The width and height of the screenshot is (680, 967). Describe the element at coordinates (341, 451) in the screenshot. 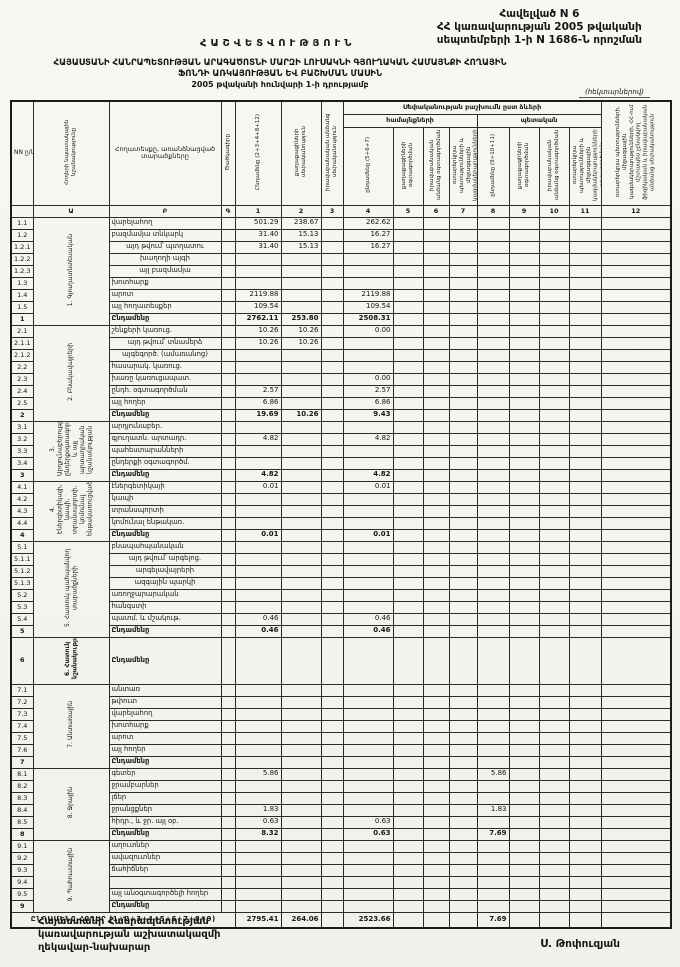

I see `table-row: 3.3 պահեստարանների` at that location.